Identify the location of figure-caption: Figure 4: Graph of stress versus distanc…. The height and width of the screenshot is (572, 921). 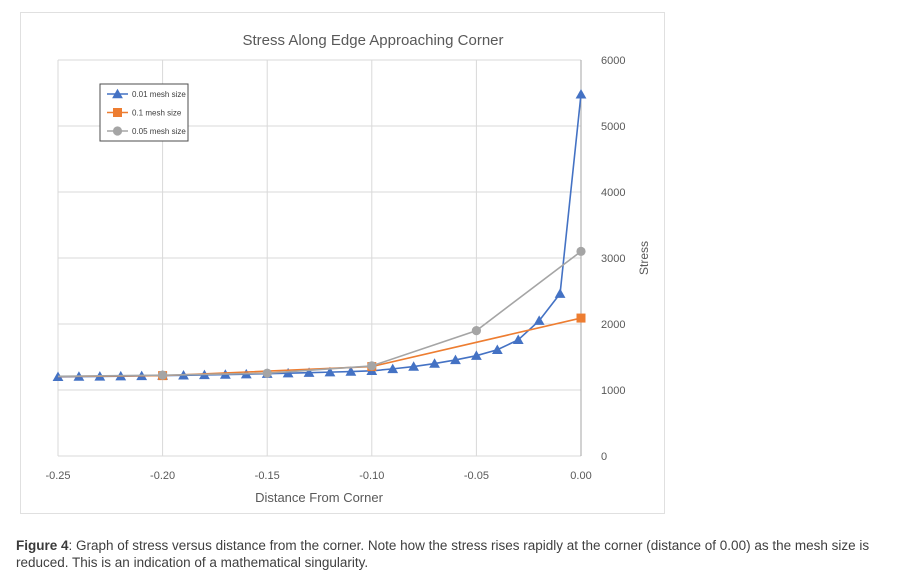
(463, 554).